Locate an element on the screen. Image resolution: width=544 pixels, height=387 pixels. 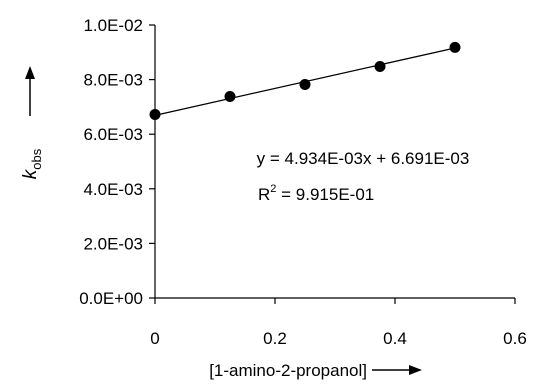
y-tick-label: 2.0E-03 is located at coordinates (113, 243).